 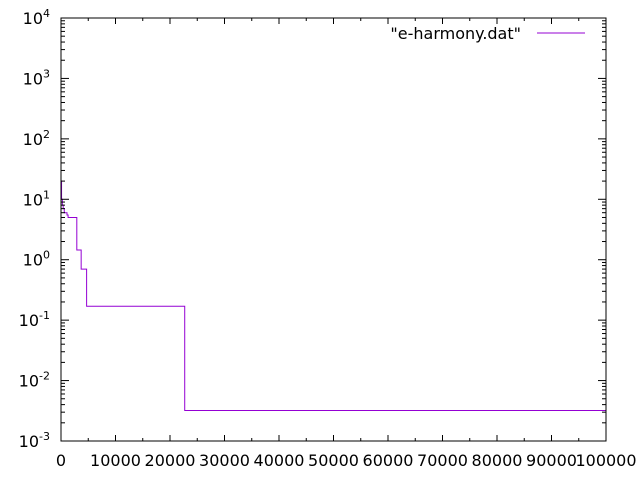 What do you see at coordinates (388, 460) in the screenshot?
I see `x-tick-label: 60000` at bounding box center [388, 460].